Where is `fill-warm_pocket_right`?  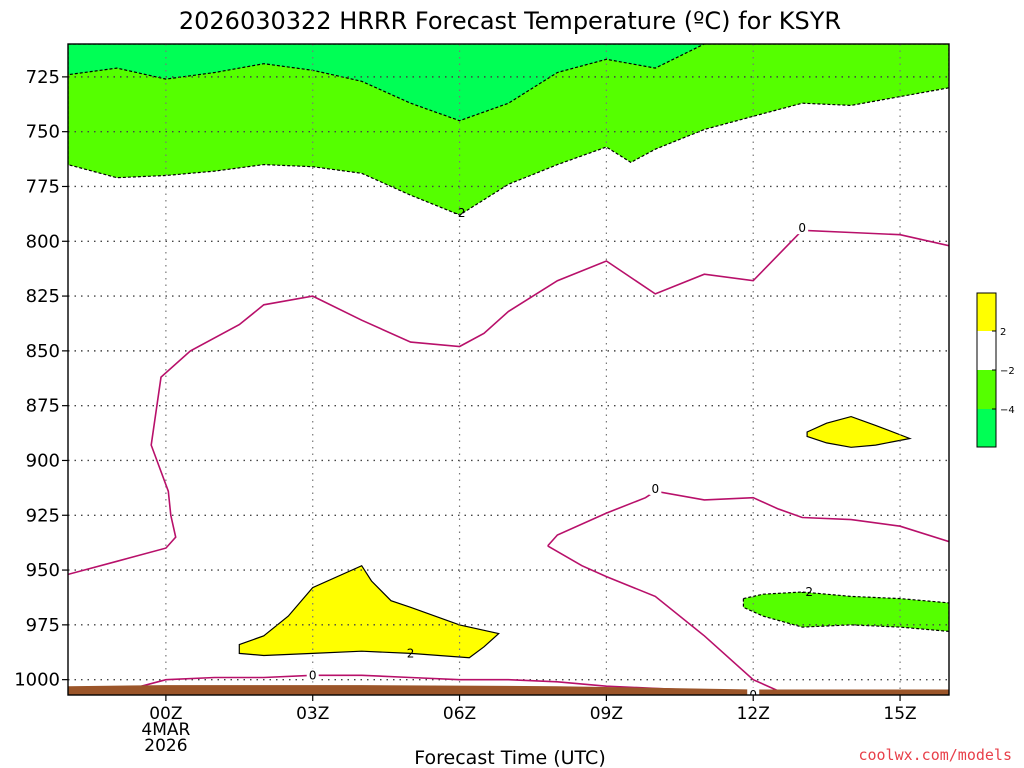 fill-warm_pocket_right is located at coordinates (859, 431).